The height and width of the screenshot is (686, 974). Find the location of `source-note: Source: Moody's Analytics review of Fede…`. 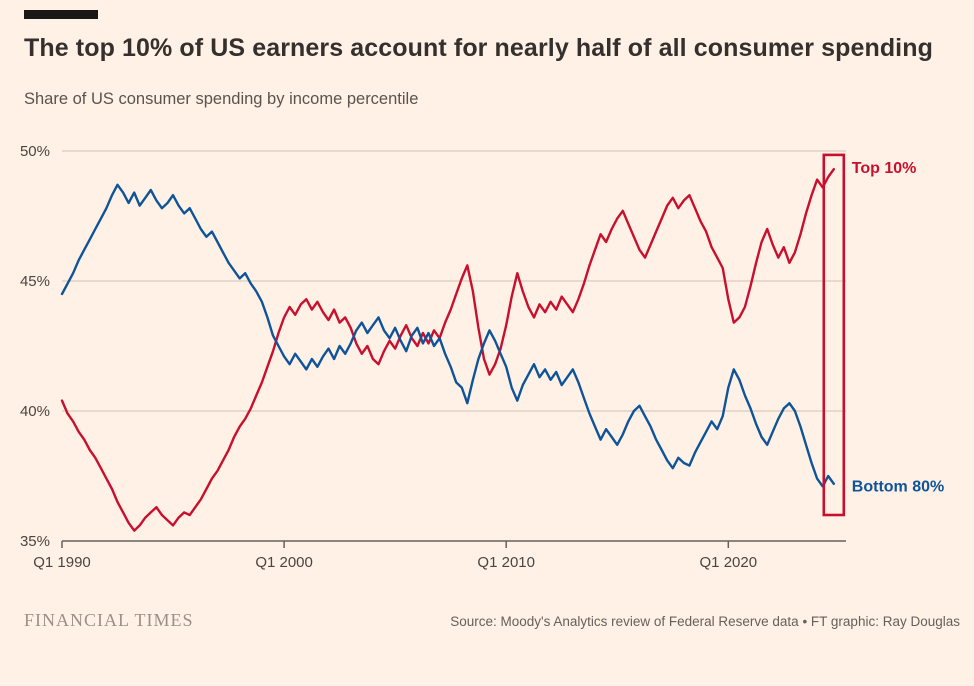

source-note: Source: Moody's Analytics review of Fede… is located at coordinates (705, 622).